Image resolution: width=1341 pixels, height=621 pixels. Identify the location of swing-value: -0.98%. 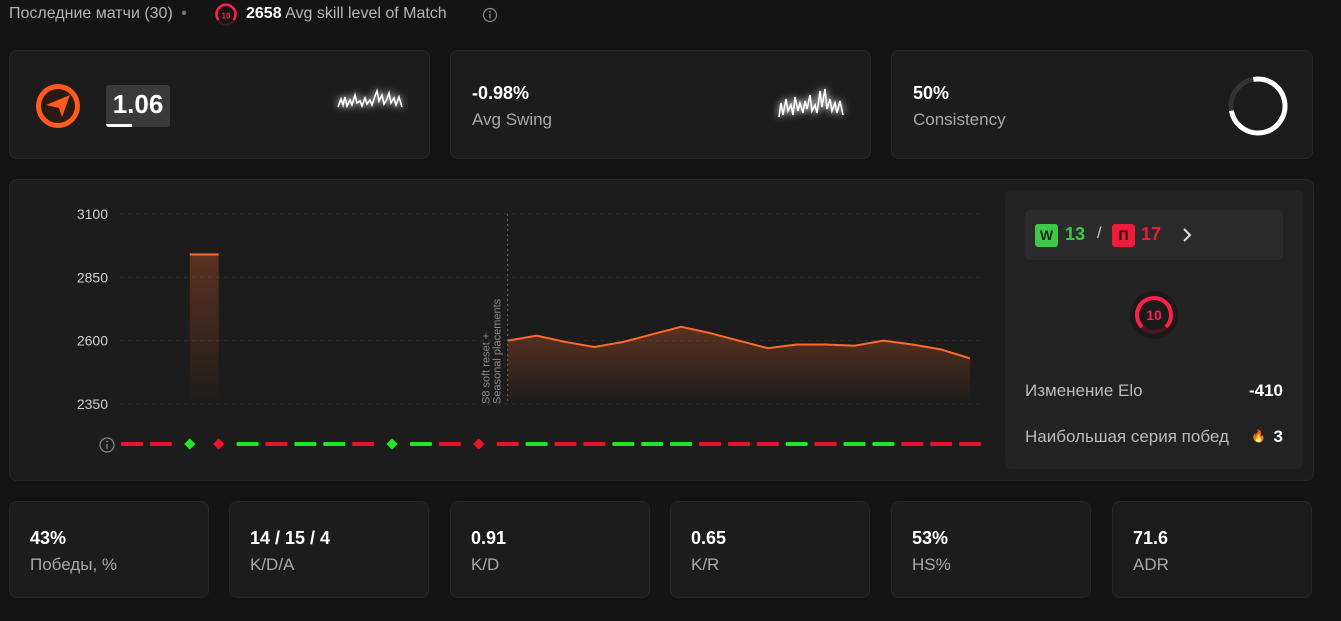
(501, 93).